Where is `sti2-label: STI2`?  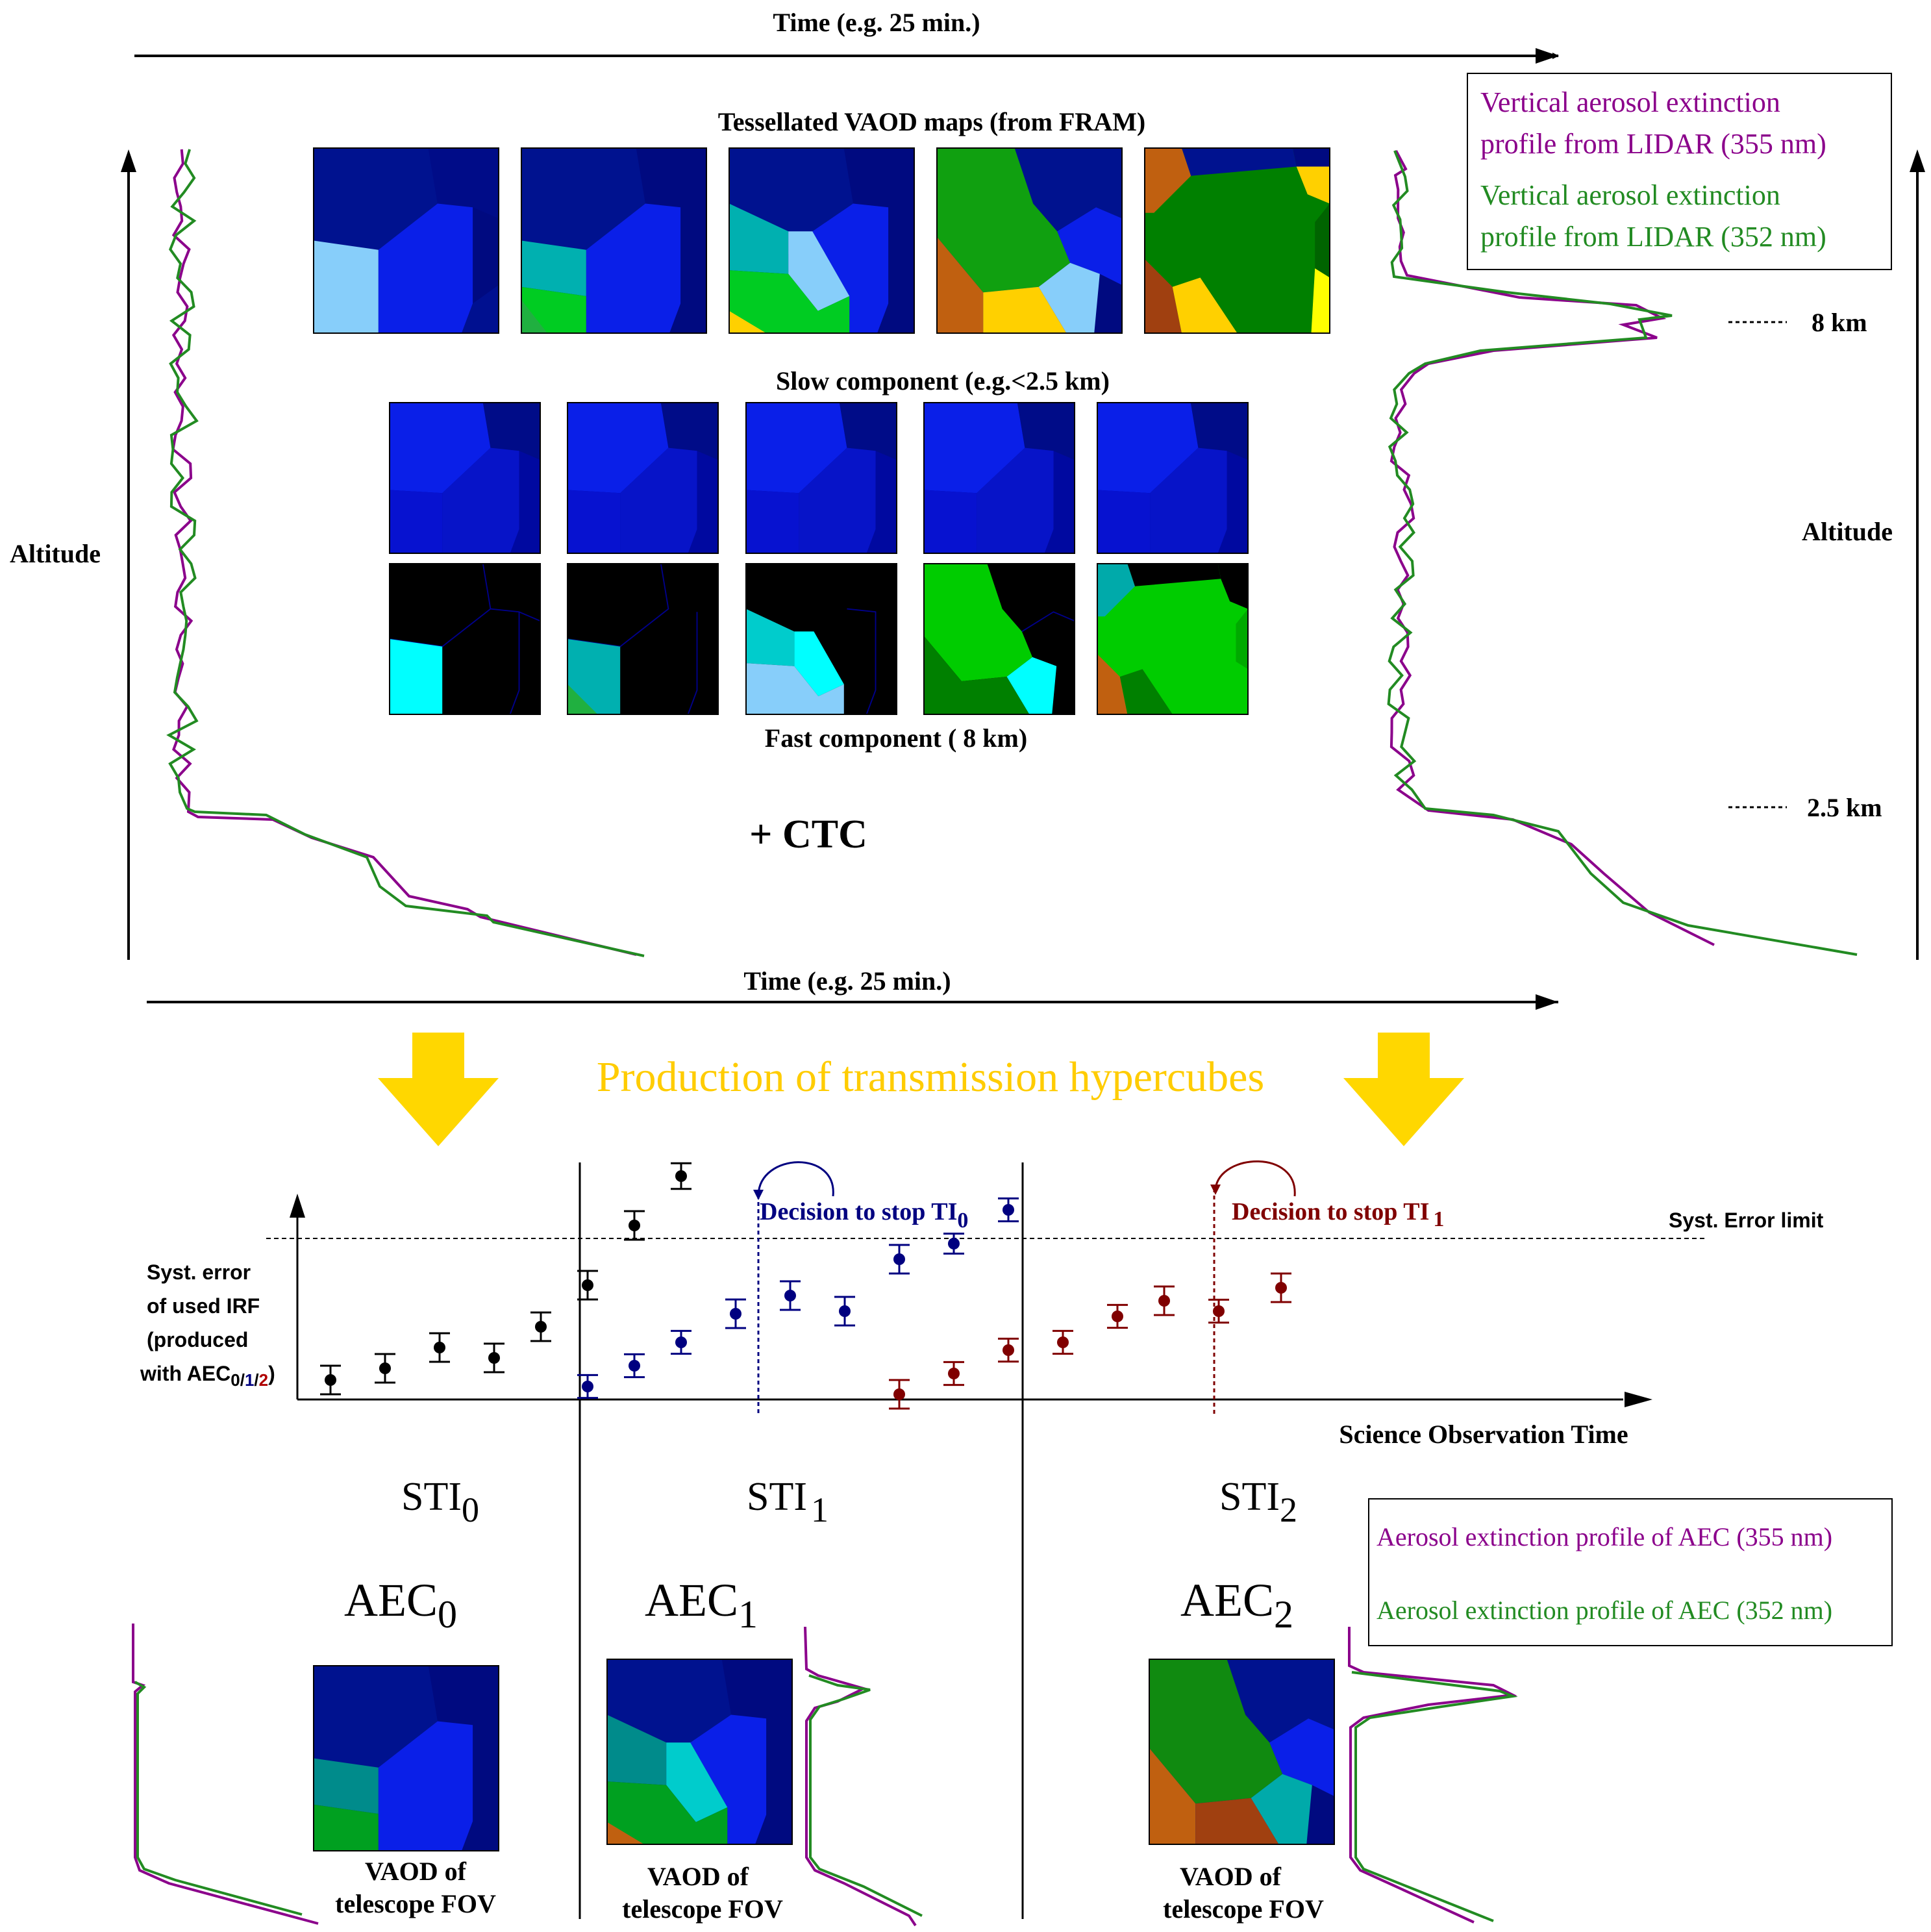 sti2-label: STI2 is located at coordinates (1258, 1502).